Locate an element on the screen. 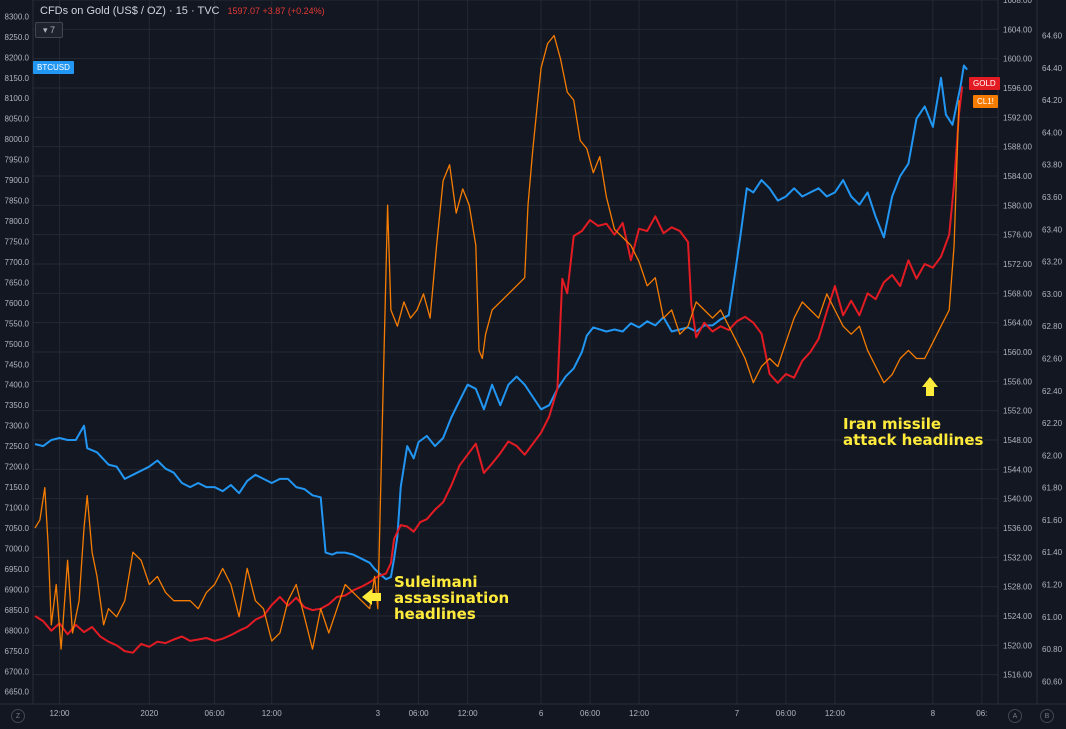 The width and height of the screenshot is (1066, 729). mid-axis-tick-label: 1520.00 is located at coordinates (1017, 645).